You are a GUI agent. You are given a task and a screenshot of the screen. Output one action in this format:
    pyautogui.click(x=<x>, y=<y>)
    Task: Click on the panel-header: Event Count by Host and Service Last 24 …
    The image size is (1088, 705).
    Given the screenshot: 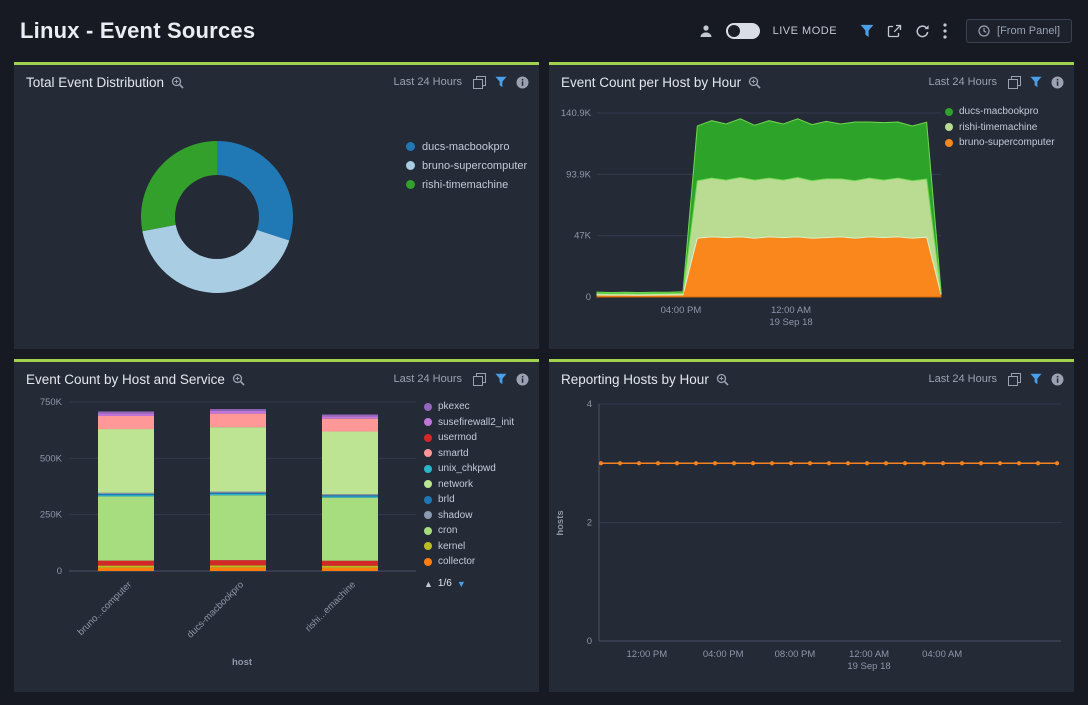 What is the action you would take?
    pyautogui.click(x=276, y=379)
    